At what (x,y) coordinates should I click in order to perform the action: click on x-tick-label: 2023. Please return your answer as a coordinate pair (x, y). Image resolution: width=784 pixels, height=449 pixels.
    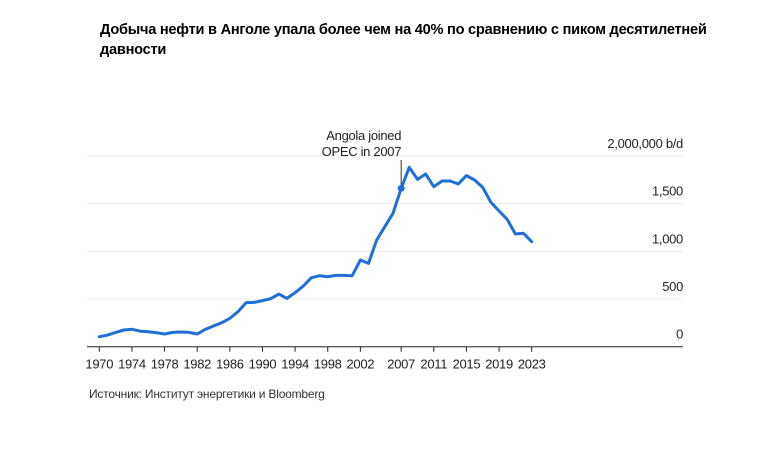
    Looking at the image, I should click on (532, 364).